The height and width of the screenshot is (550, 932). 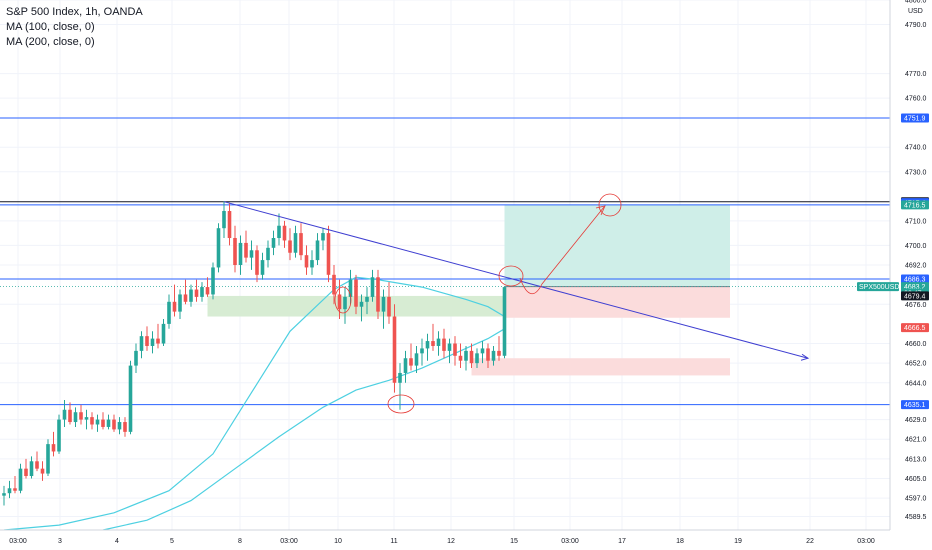 I want to click on price-badge-label: 4751.9, so click(x=915, y=119).